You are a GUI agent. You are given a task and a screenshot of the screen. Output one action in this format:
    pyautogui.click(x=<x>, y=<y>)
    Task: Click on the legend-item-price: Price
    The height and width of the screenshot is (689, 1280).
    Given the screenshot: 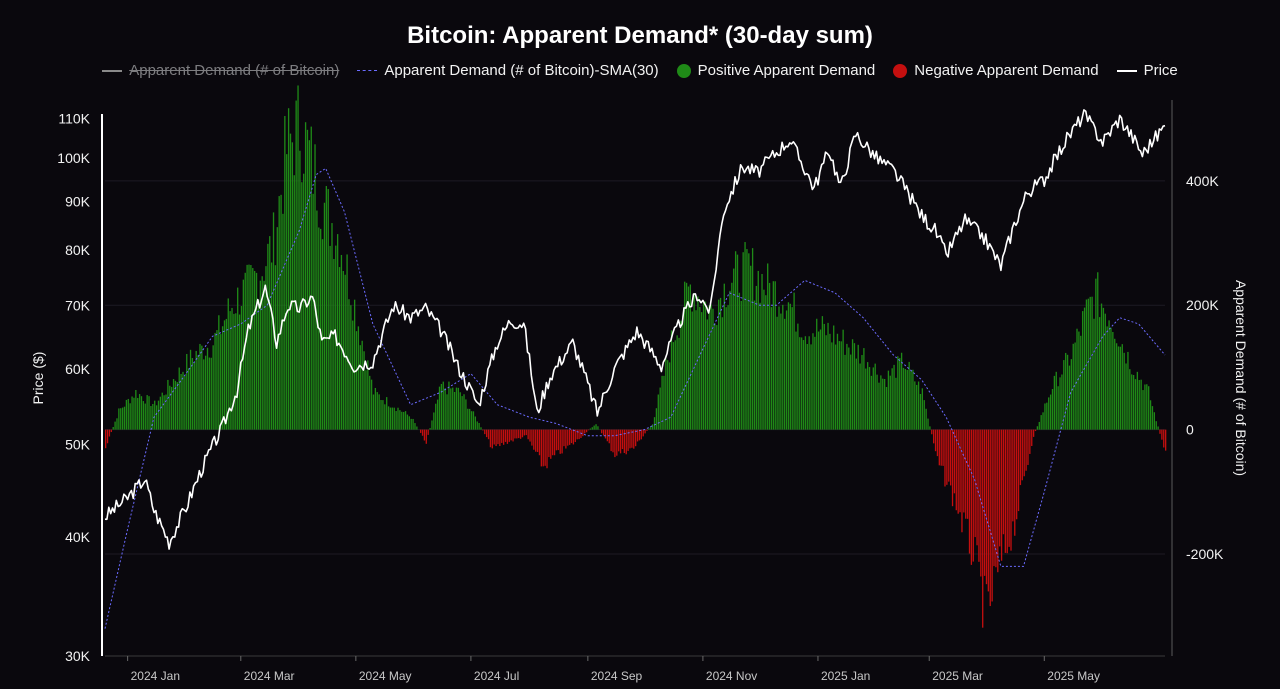 What is the action you would take?
    pyautogui.click(x=1147, y=70)
    